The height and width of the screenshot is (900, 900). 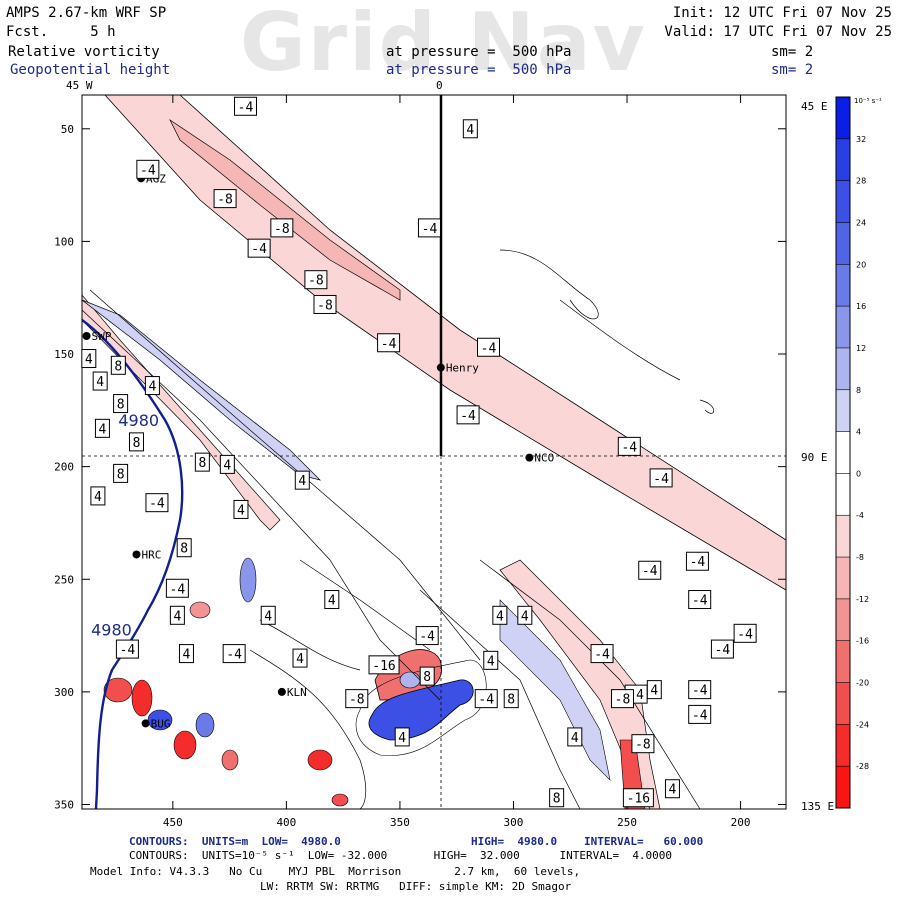 I want to click on field1-smoothing: sm= 2, so click(x=792, y=52).